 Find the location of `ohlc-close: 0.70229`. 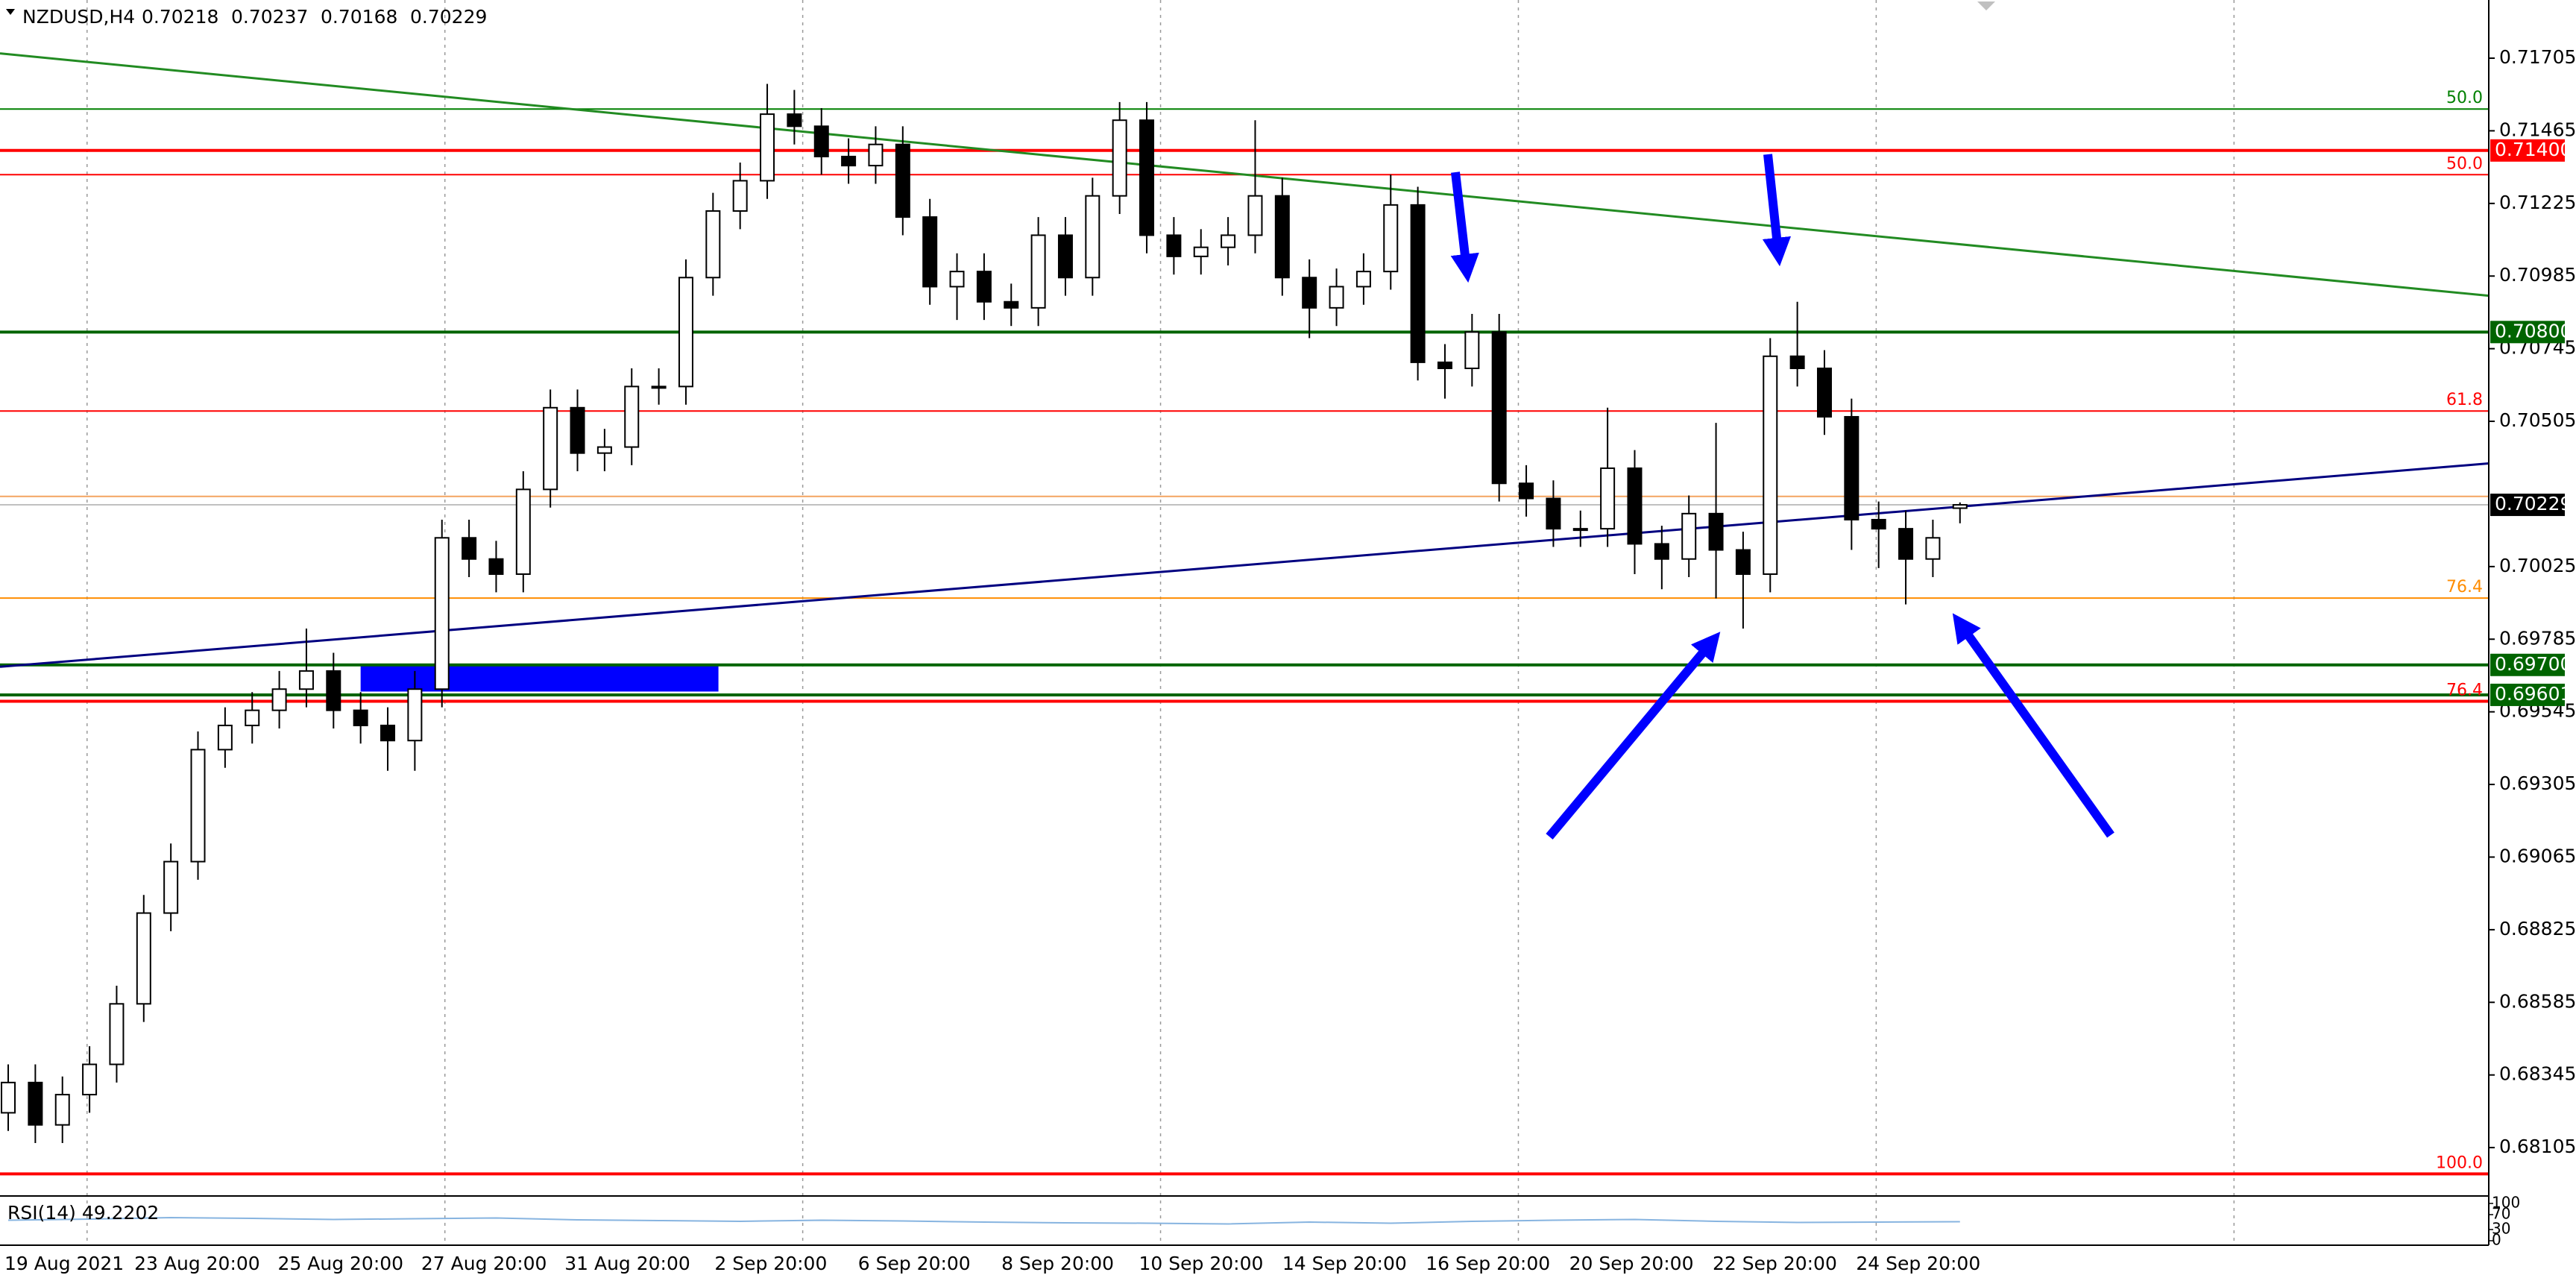

ohlc-close: 0.70229 is located at coordinates (448, 17).